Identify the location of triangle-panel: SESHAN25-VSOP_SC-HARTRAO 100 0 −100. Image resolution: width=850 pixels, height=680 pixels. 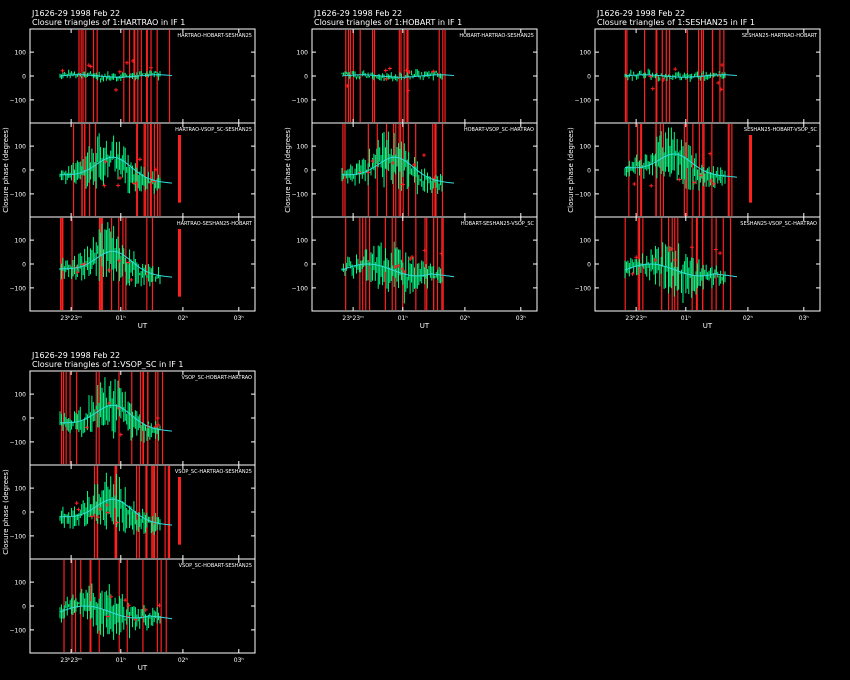
(698, 264).